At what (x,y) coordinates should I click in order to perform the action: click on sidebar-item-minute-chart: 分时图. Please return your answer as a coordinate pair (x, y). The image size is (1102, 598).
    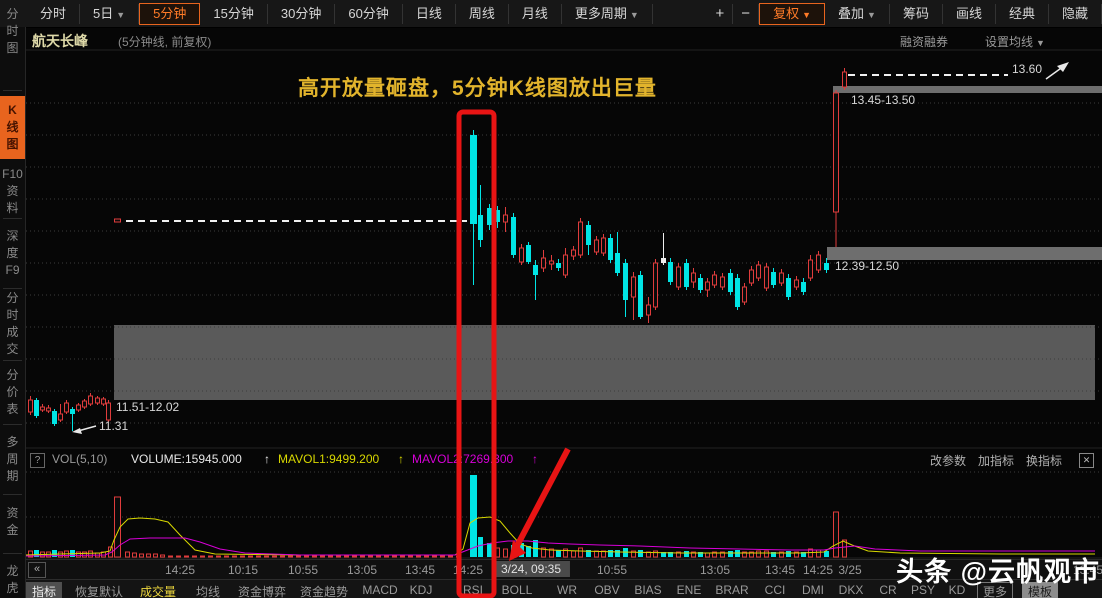
    Looking at the image, I should click on (12, 31).